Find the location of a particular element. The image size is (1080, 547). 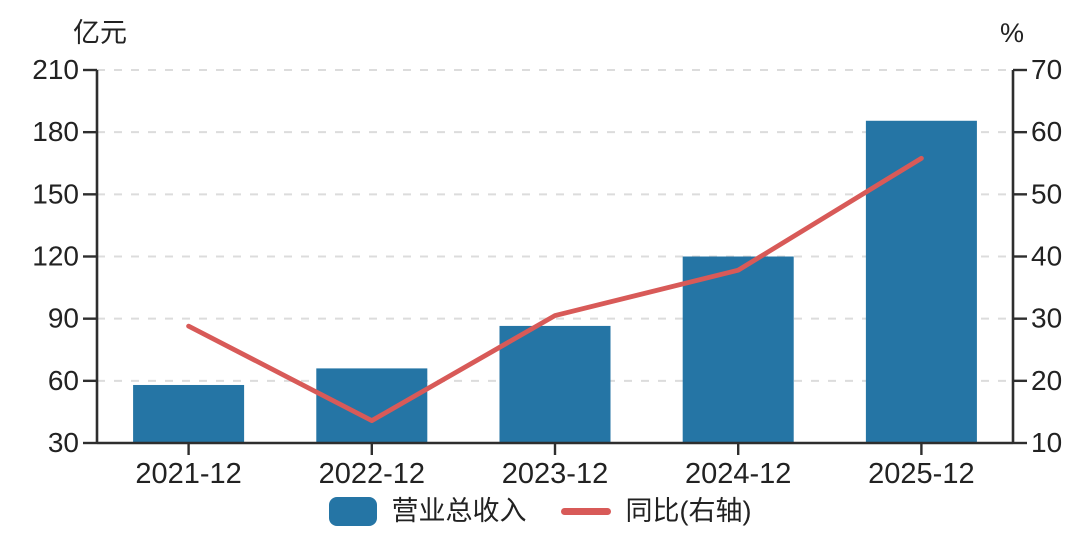

legend-label-yoy: 同比(右轴) is located at coordinates (688, 511).